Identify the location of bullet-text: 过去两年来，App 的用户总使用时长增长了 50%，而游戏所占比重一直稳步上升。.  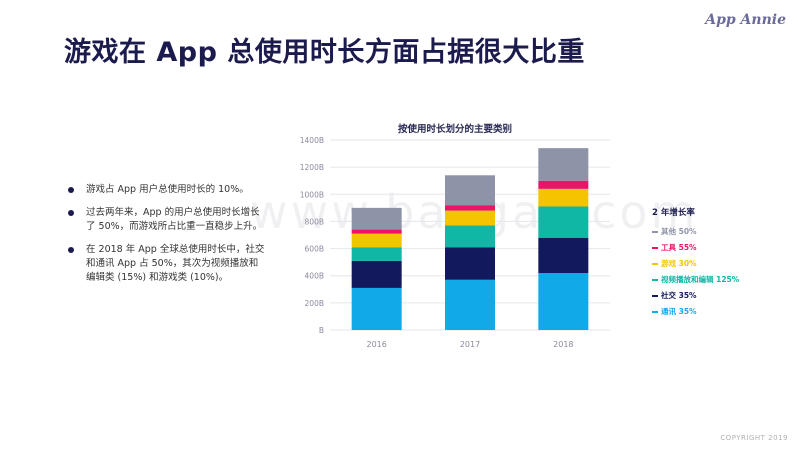
(174, 219).